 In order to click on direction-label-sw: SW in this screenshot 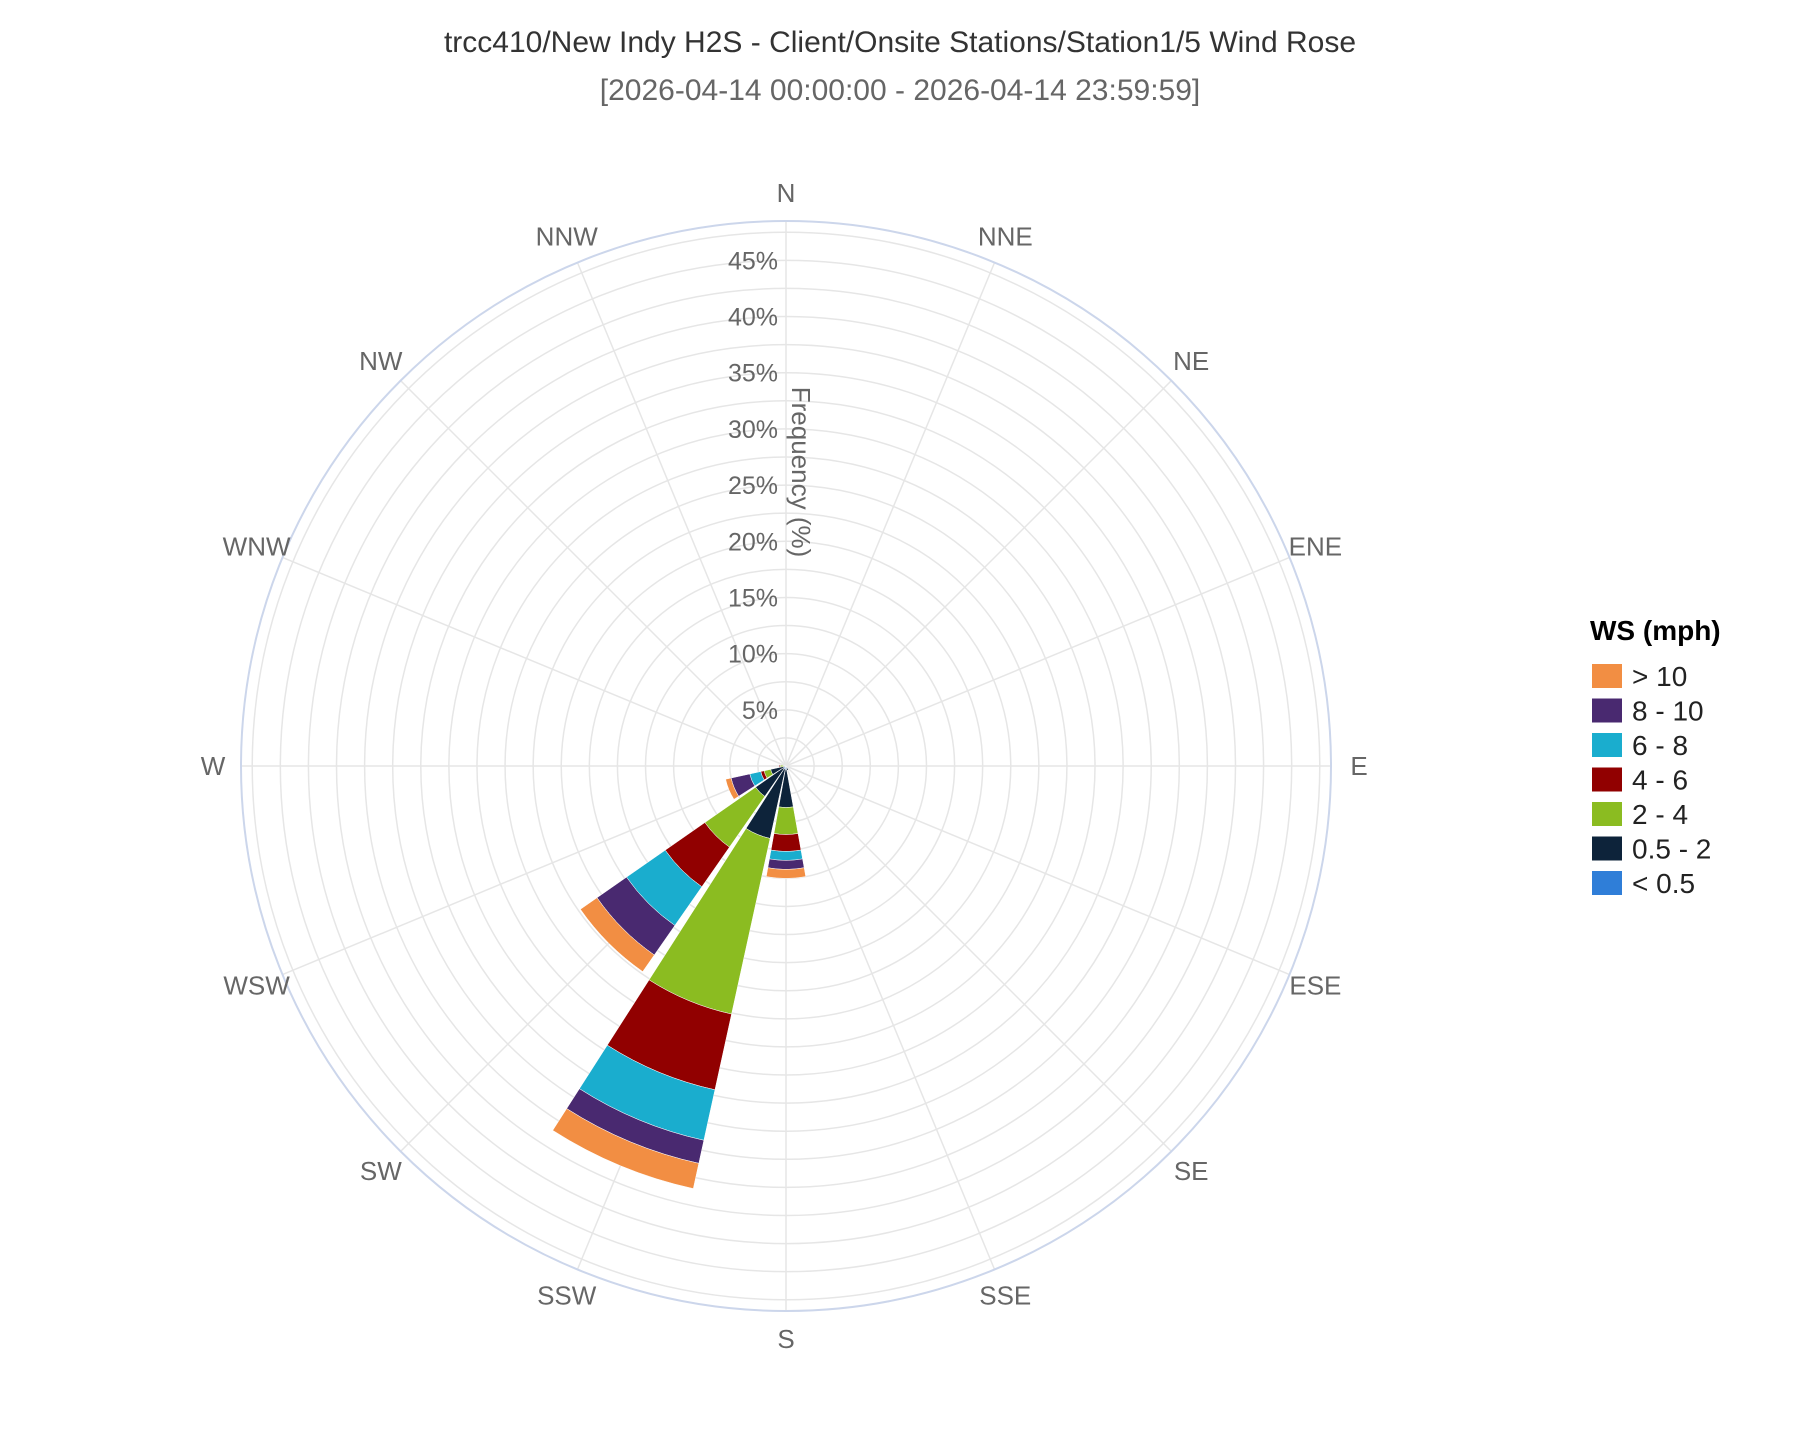, I will do `click(381, 1171)`.